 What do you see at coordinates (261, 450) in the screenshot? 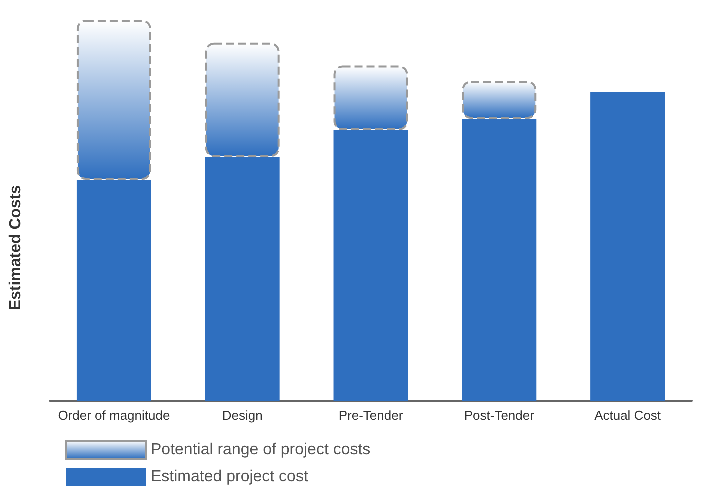
I see `legend-label: Potential range of project costs` at bounding box center [261, 450].